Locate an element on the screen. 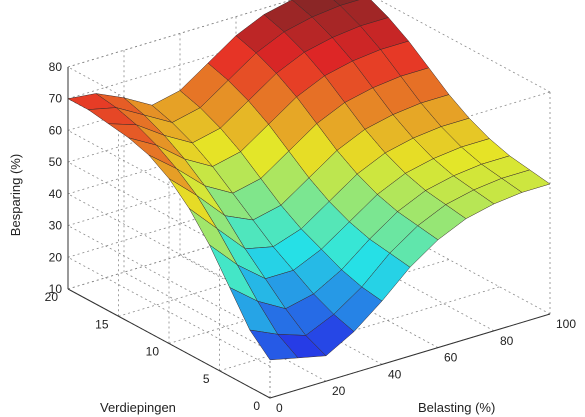  y-tick-label: 15 is located at coordinates (102, 324).